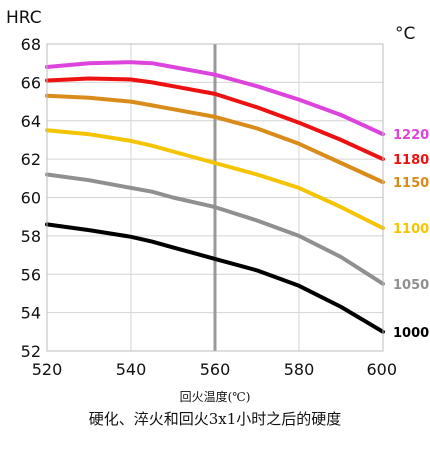 This screenshot has height=451, width=430. I want to click on x-tick-labels: 520 540 560 580 600, so click(214, 369).